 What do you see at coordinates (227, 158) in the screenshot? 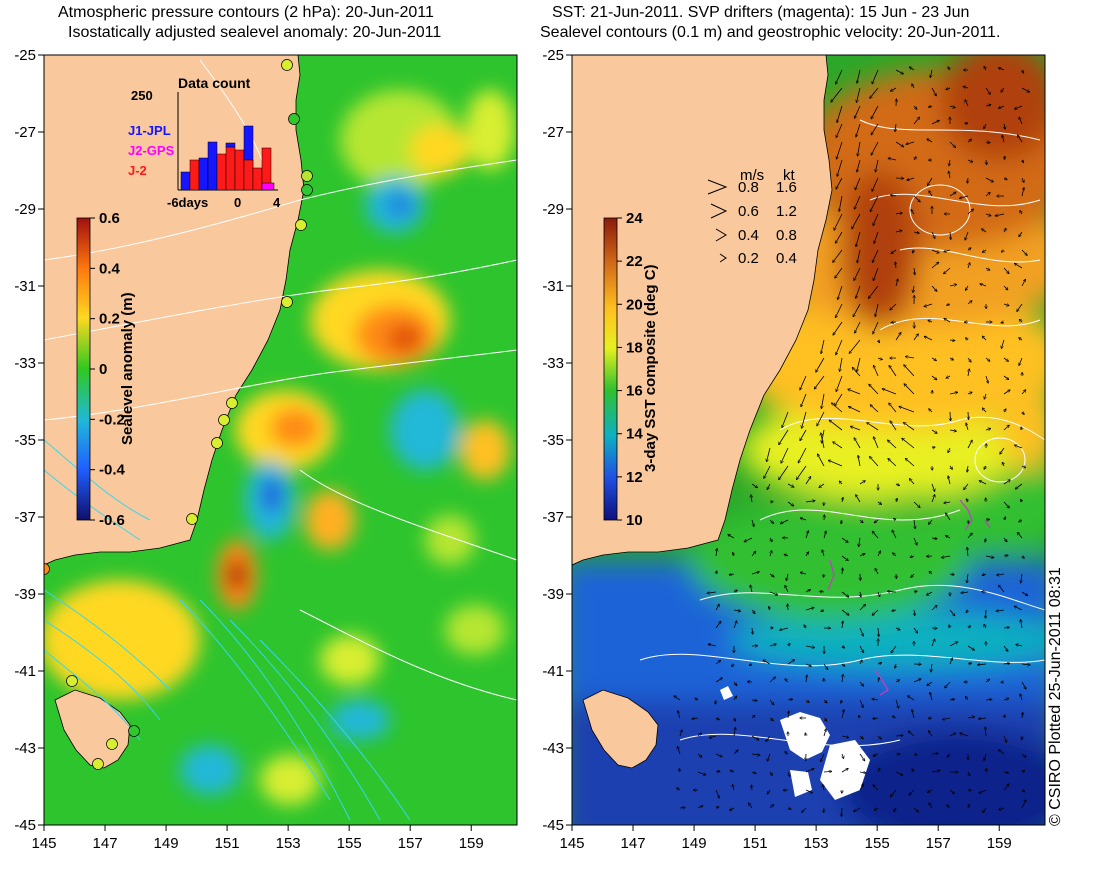
I see `data-count-bars` at bounding box center [227, 158].